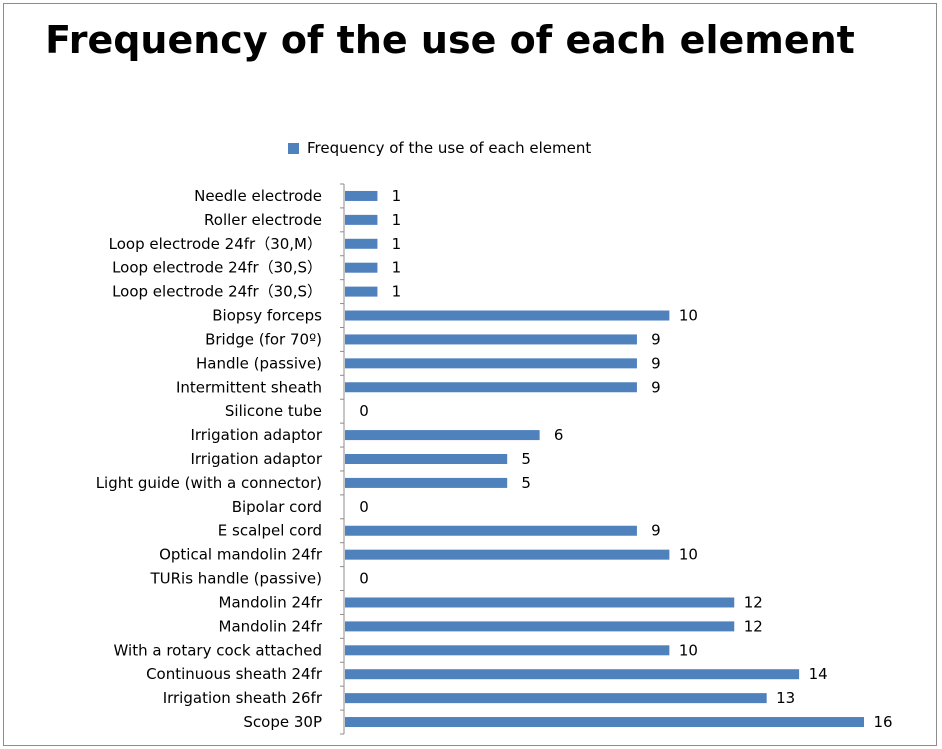 The height and width of the screenshot is (749, 942). What do you see at coordinates (818, 674) in the screenshot?
I see `data-label: 14` at bounding box center [818, 674].